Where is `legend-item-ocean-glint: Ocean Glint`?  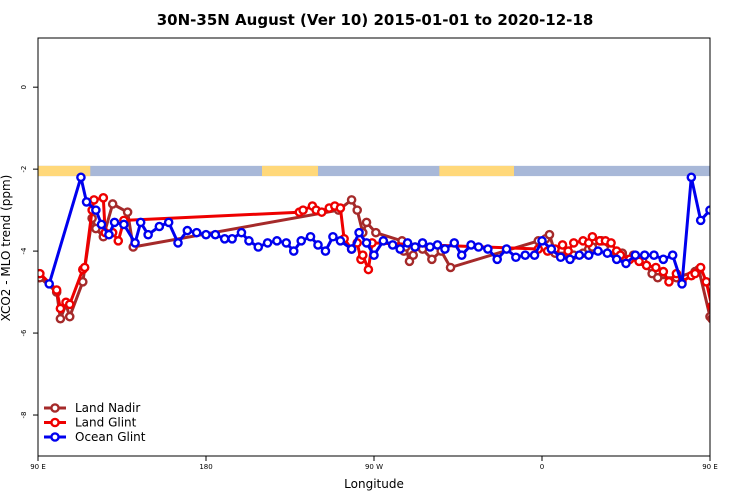 legend-item-ocean-glint: Ocean Glint is located at coordinates (95, 437).